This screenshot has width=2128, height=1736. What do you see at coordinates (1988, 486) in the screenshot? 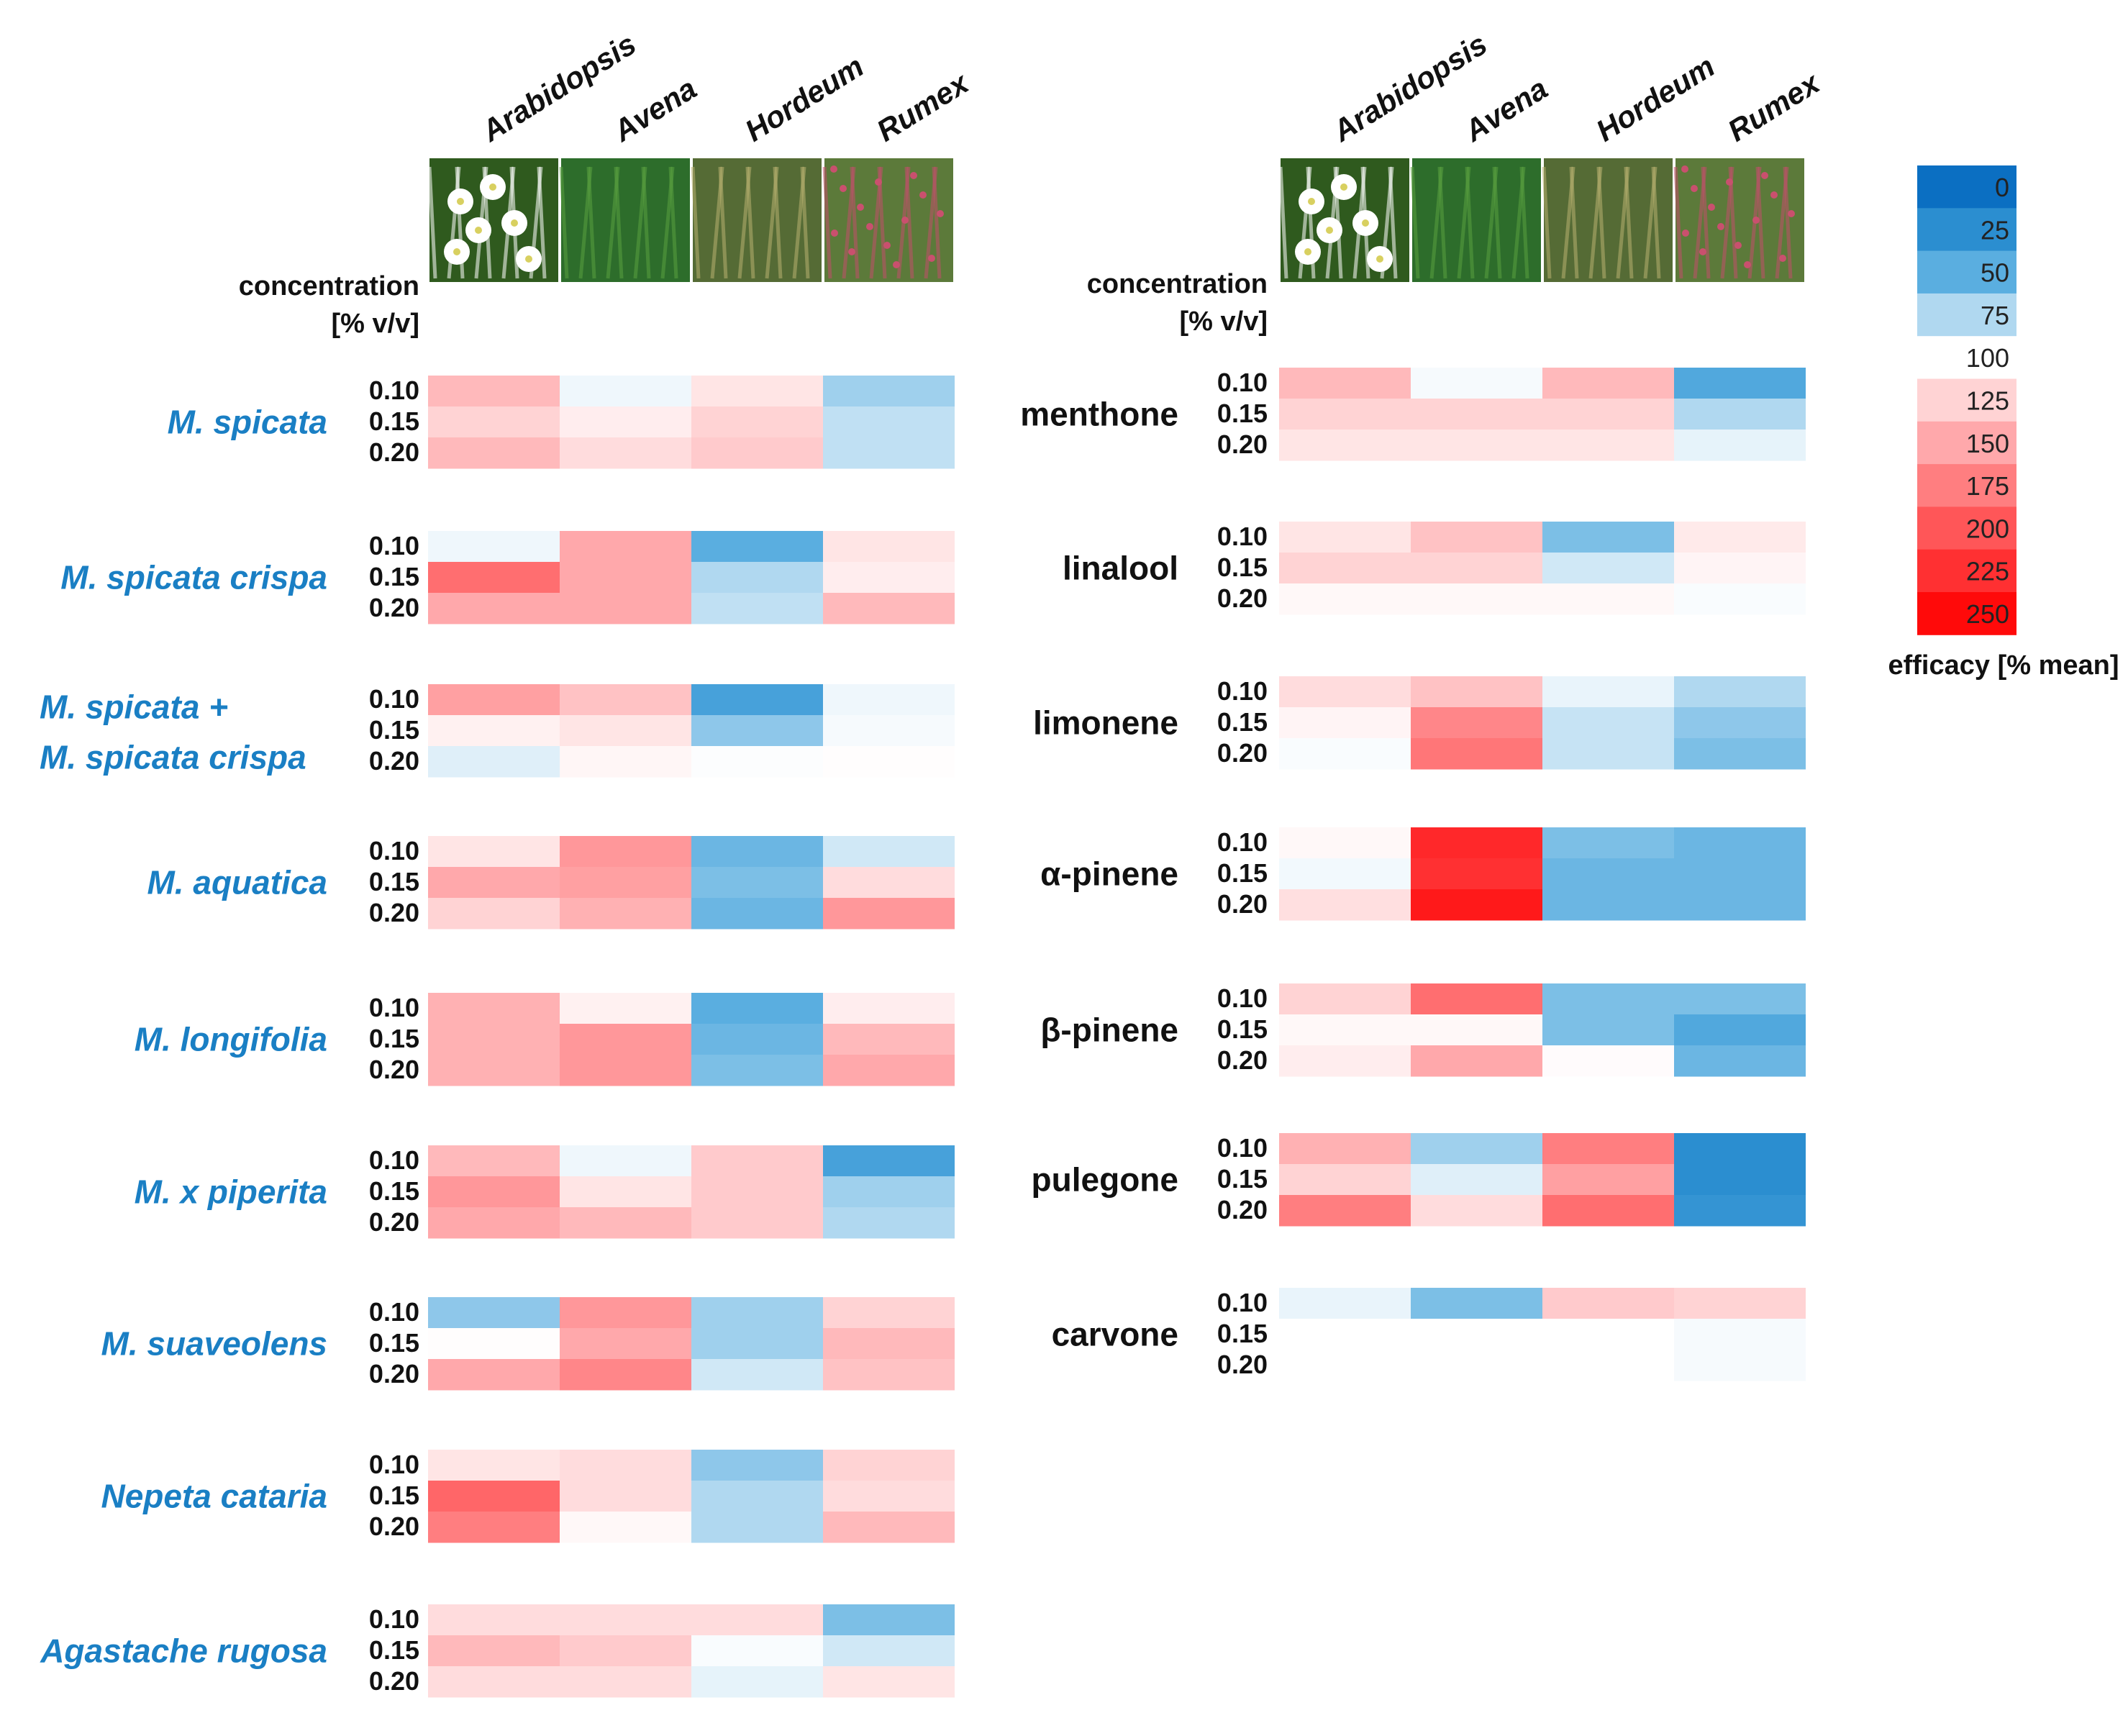
I see `legend-value: 175` at bounding box center [1988, 486].